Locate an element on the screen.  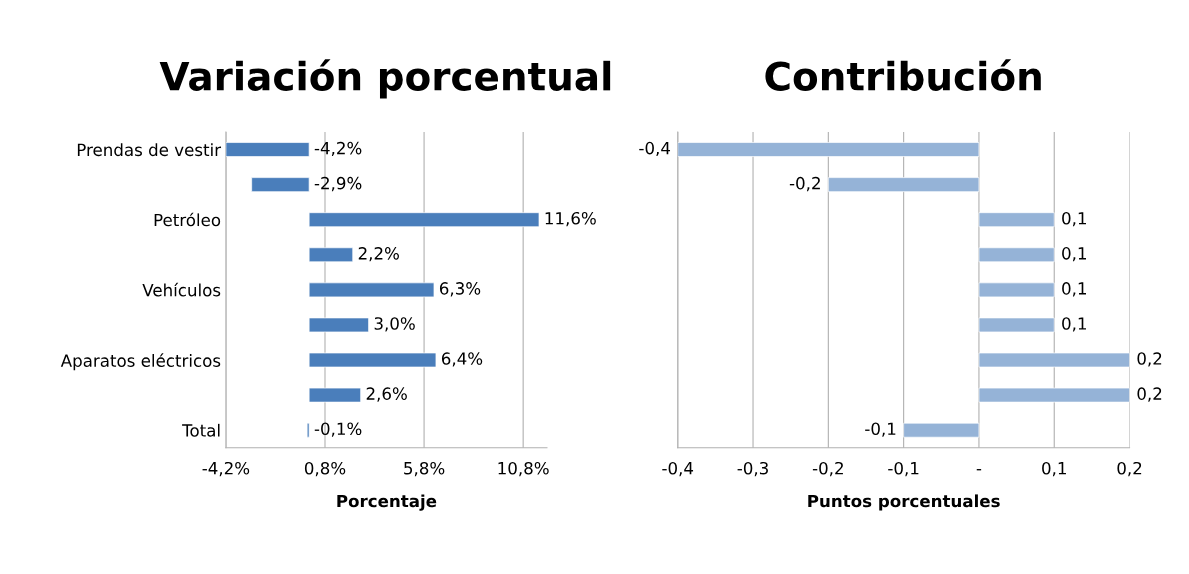
data-label: 11,6% is located at coordinates (570, 219).